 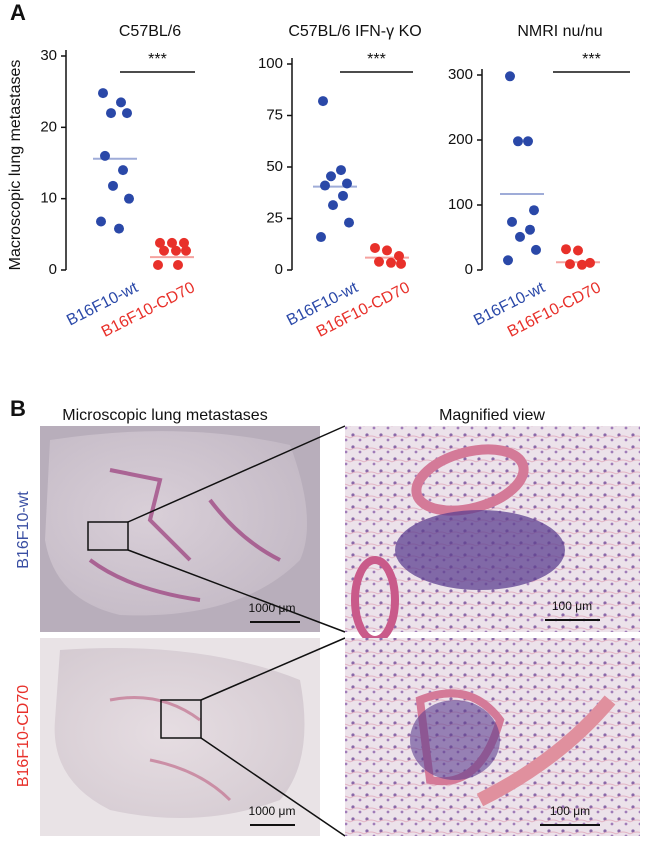 What do you see at coordinates (274, 217) in the screenshot?
I see `y-tick-label: 25` at bounding box center [274, 217].